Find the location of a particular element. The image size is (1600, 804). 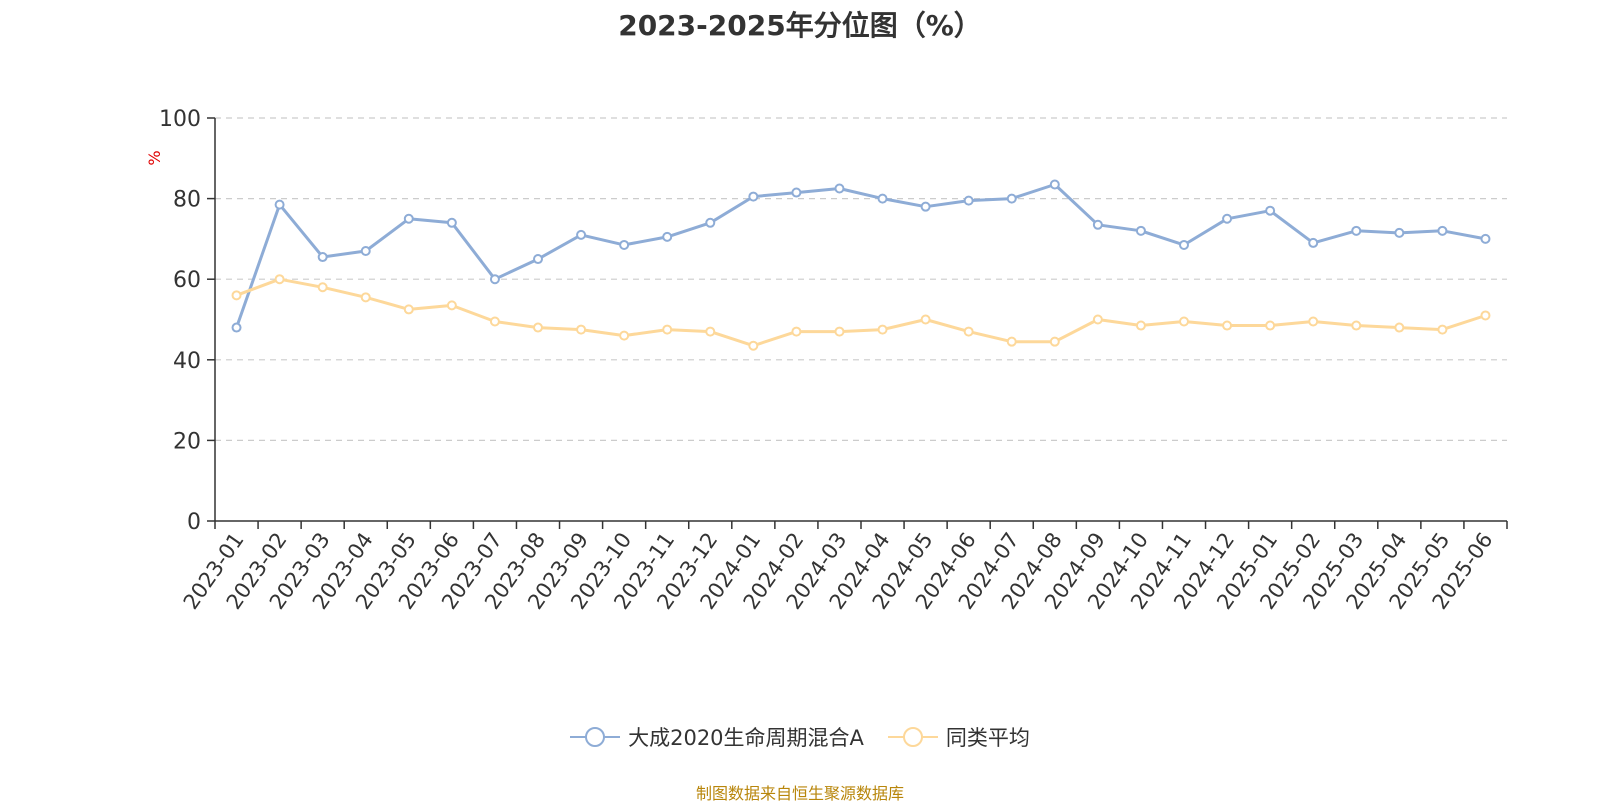

legend-swatch-series-b is located at coordinates (912, 737).